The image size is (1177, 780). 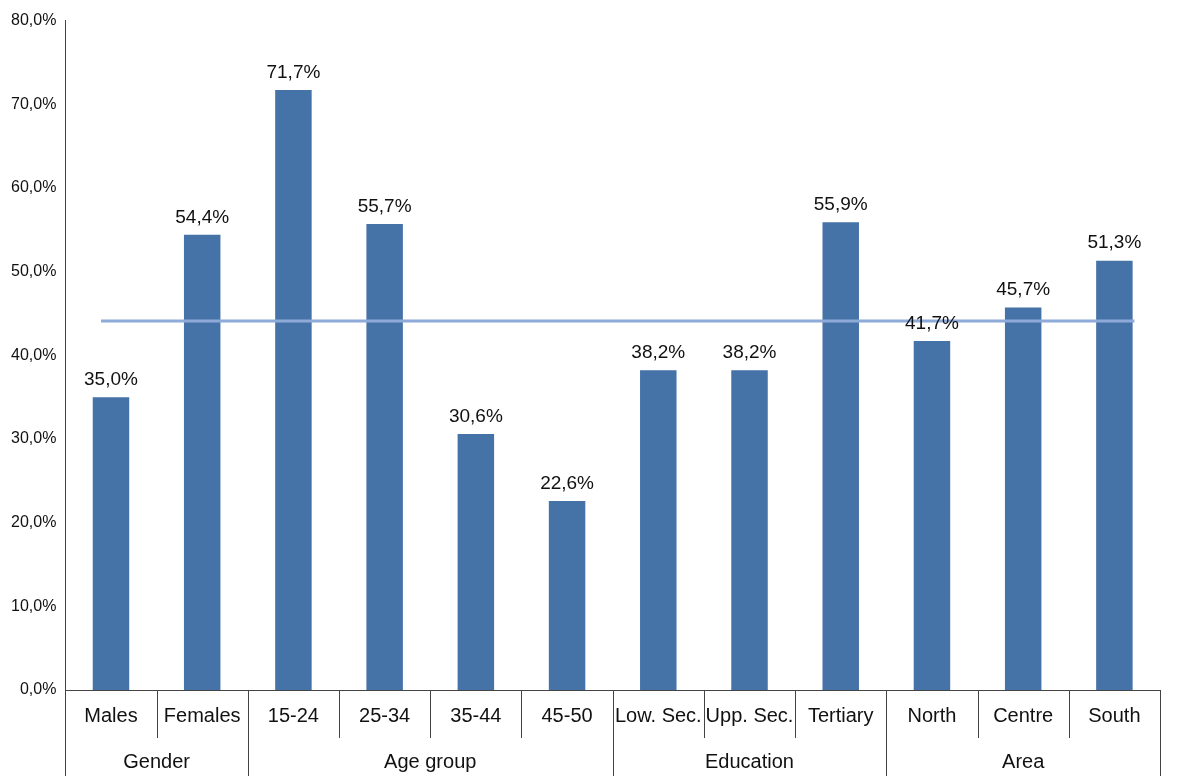 What do you see at coordinates (932, 714) in the screenshot?
I see `x-tick-label: North` at bounding box center [932, 714].